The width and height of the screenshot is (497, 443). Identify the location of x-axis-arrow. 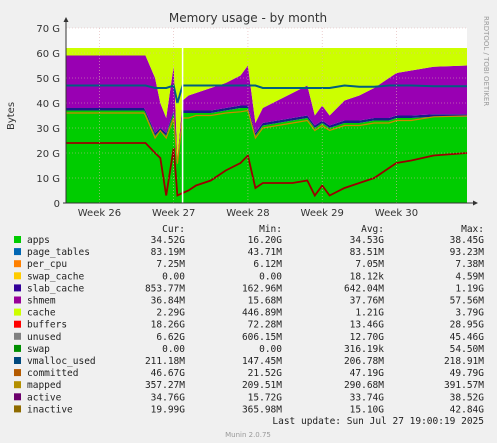
(475, 203).